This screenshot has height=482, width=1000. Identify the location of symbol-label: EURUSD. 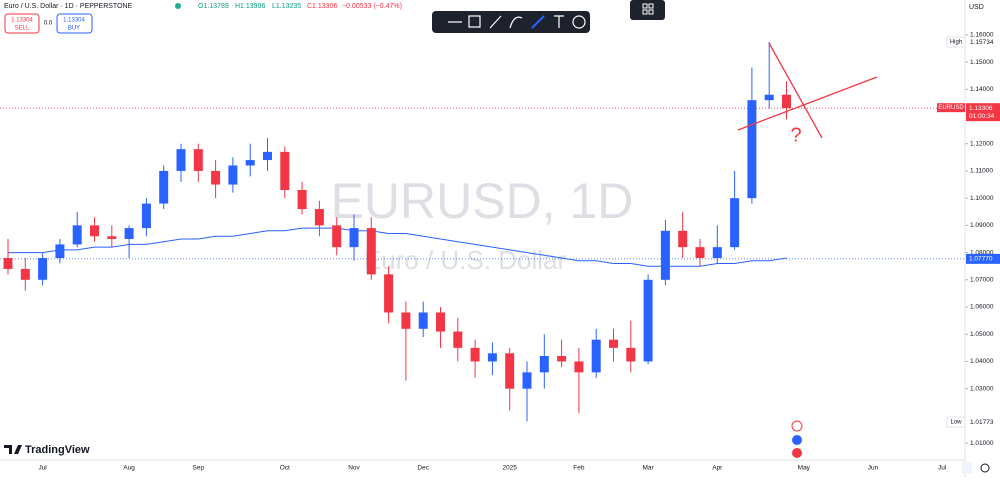
(951, 108).